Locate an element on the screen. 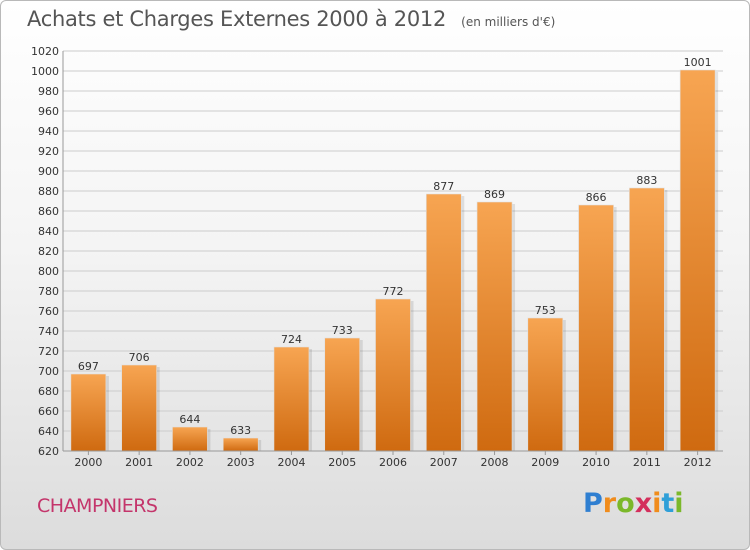 The height and width of the screenshot is (550, 750). x-tick-label-2000: 2000 is located at coordinates (88, 462).